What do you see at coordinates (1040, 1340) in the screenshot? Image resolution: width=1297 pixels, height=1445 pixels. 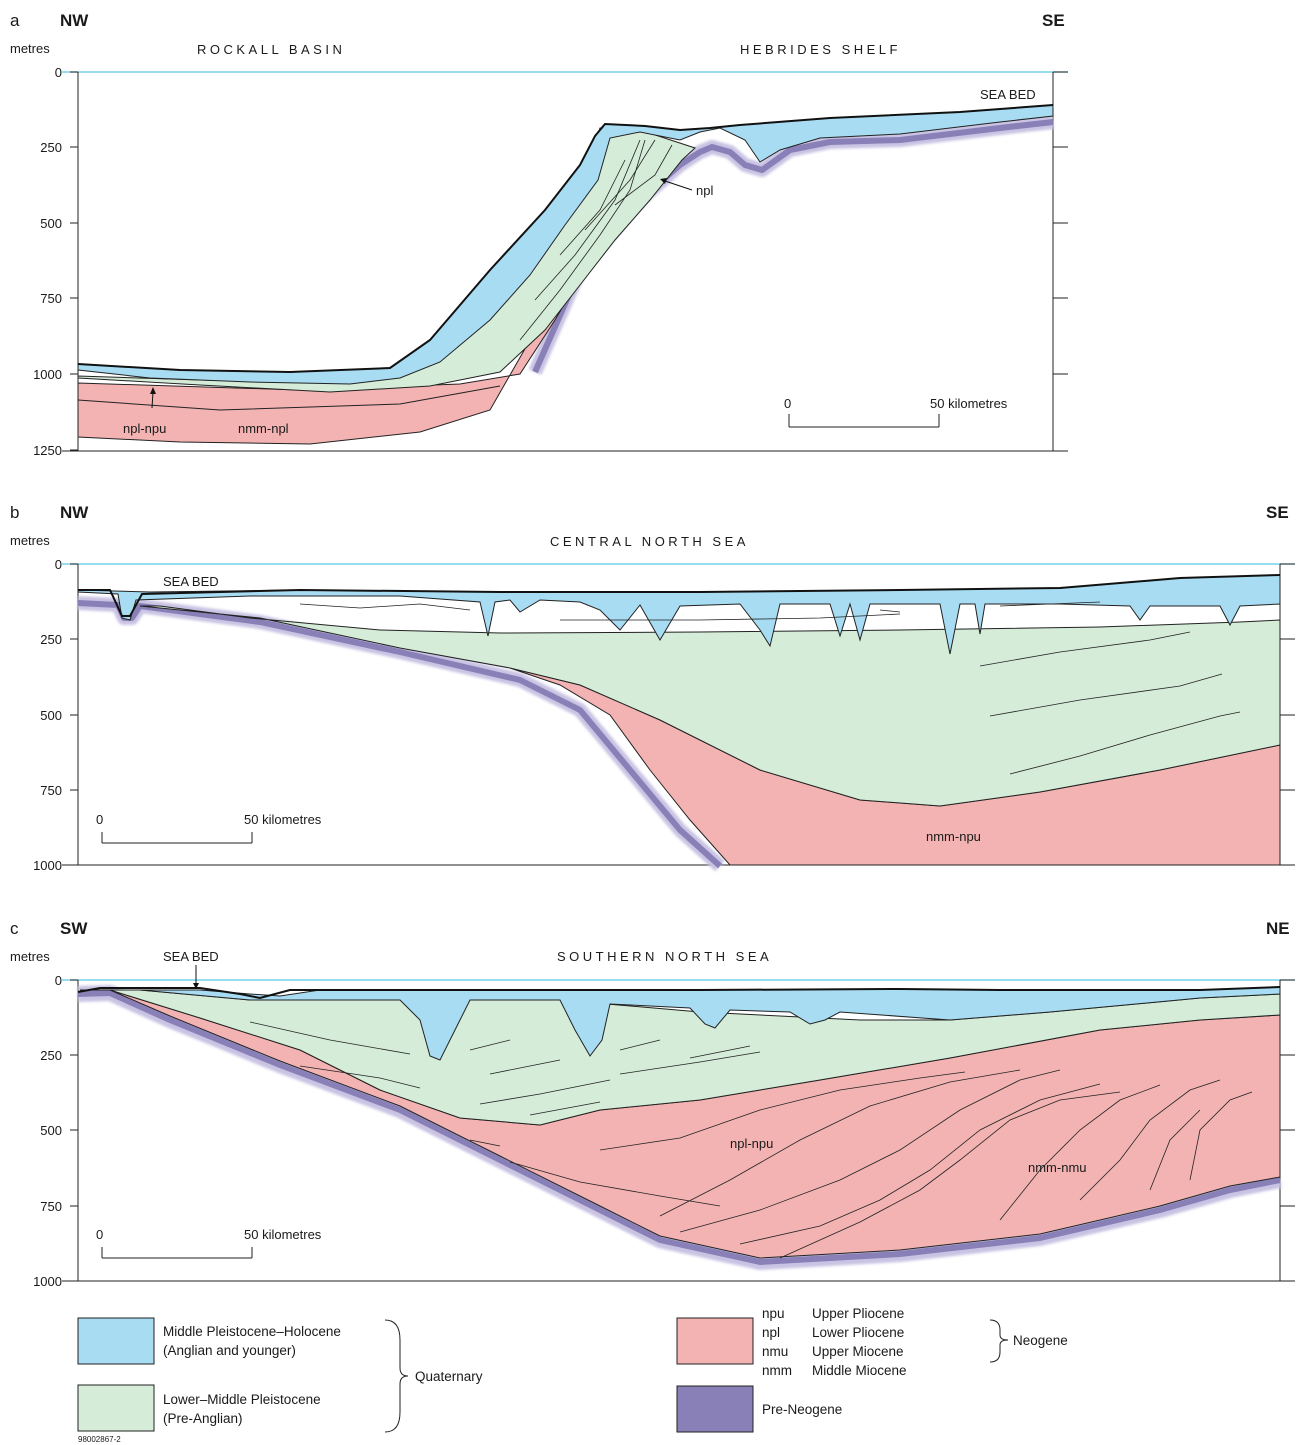 I see `legend-neogene: Neogene` at bounding box center [1040, 1340].